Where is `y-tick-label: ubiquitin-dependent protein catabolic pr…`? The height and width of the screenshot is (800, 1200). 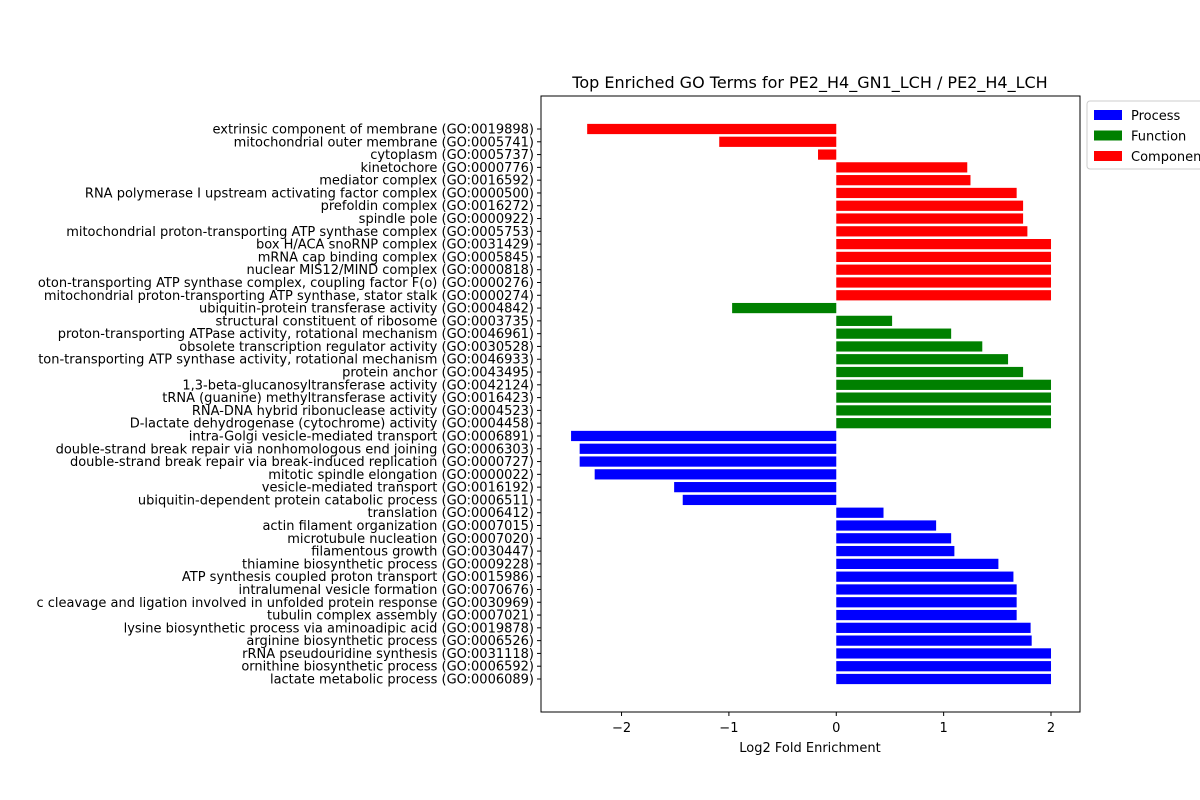
y-tick-label: ubiquitin-dependent protein catabolic pr… is located at coordinates (336, 500).